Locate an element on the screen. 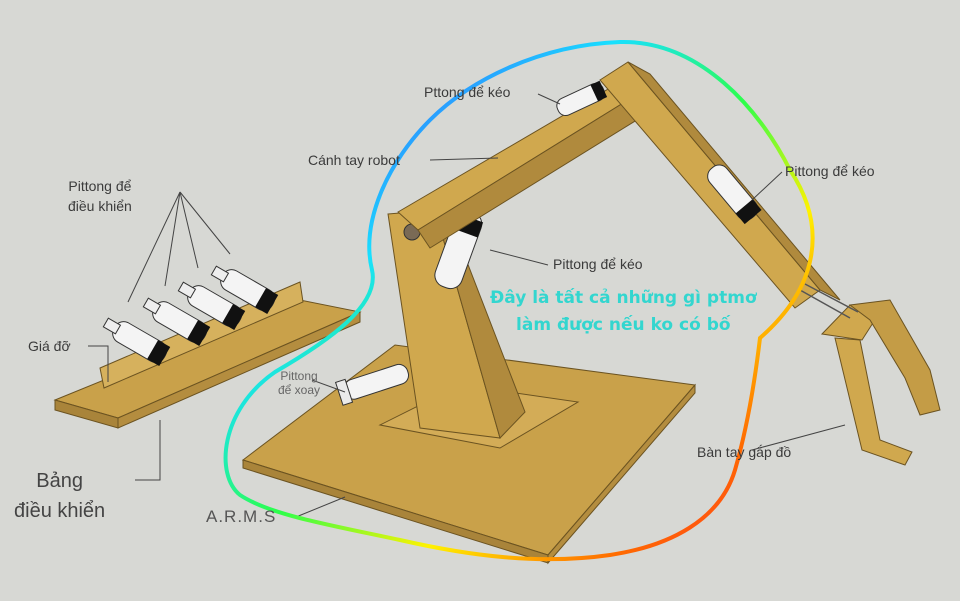  label-control-pistons-line2: điều khiển is located at coordinates (100, 206).